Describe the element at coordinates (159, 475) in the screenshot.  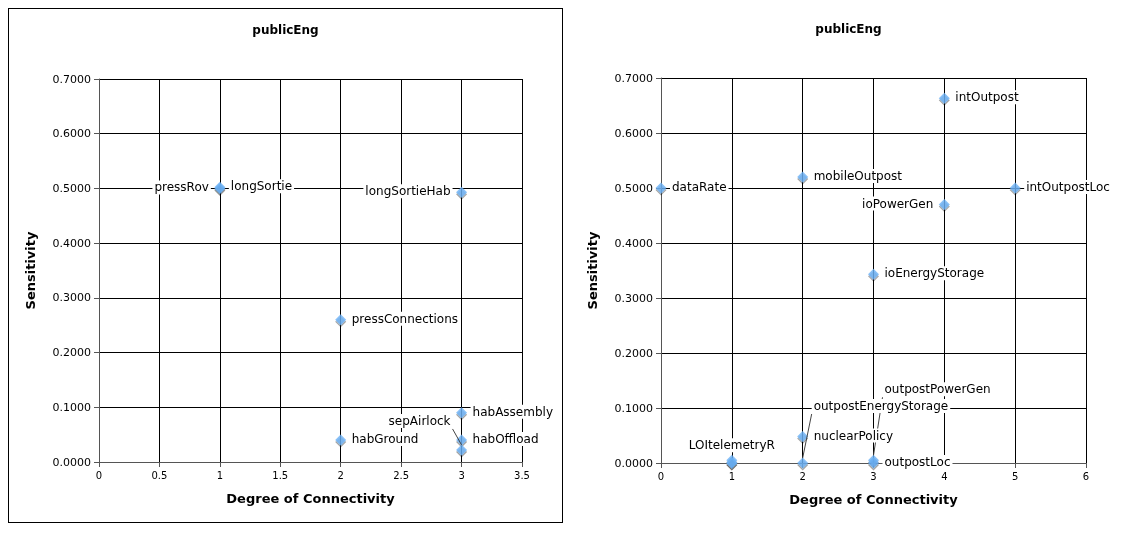
I see `x-tick-label: 0.5` at that location.